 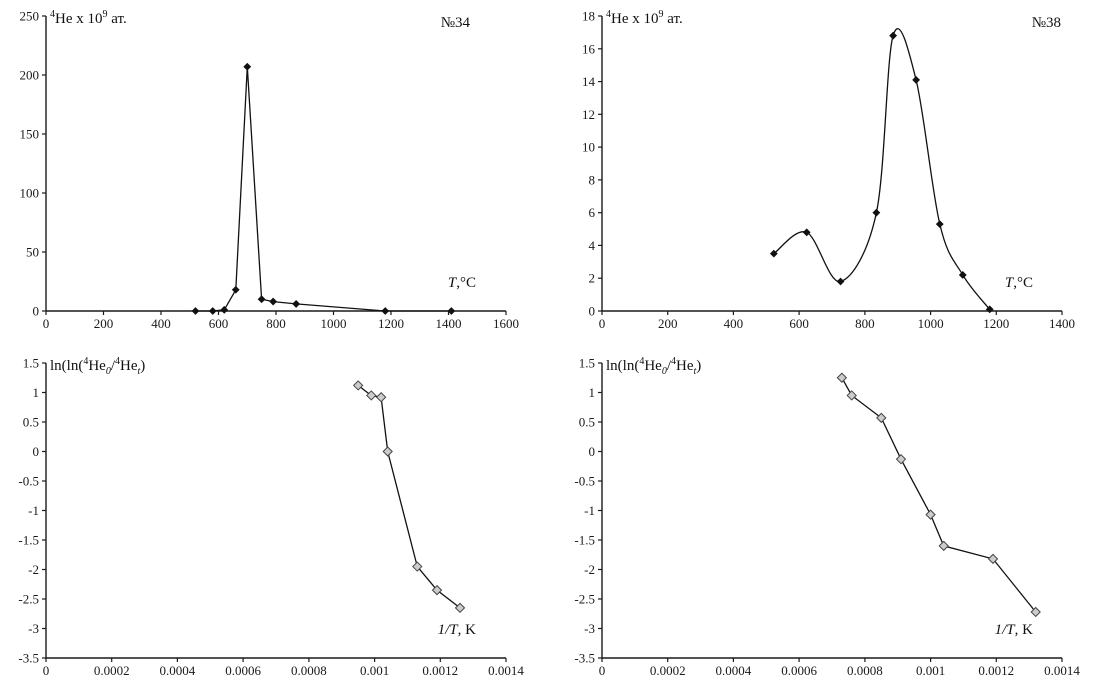 What do you see at coordinates (592, 212) in the screenshot?
I see `svg-text: 6` at bounding box center [592, 212].